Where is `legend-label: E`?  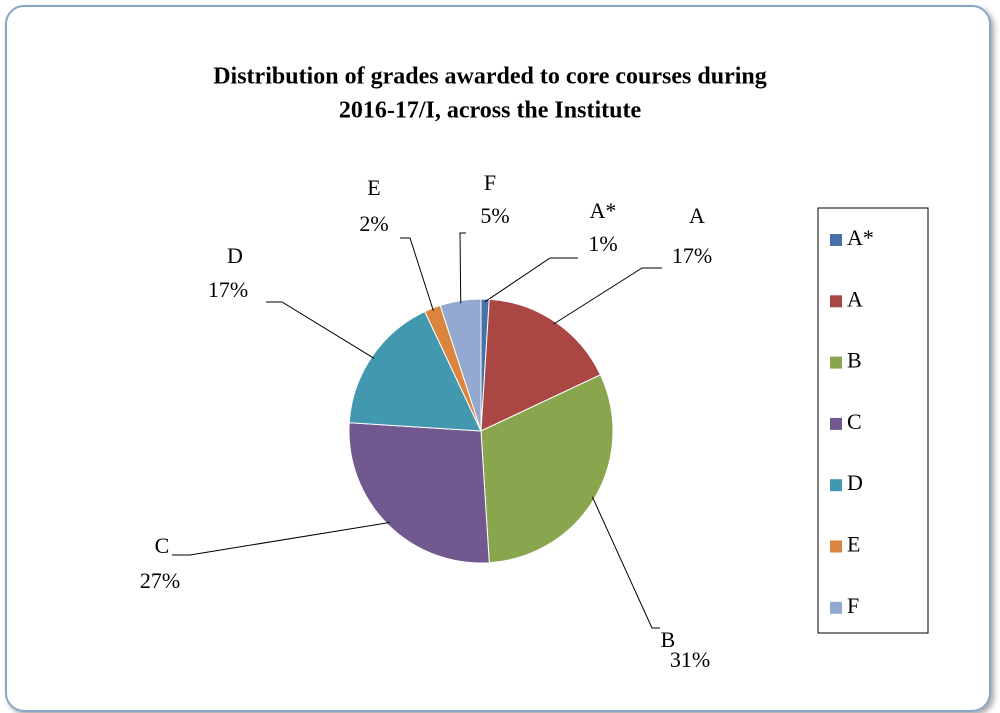
legend-label: E is located at coordinates (853, 544).